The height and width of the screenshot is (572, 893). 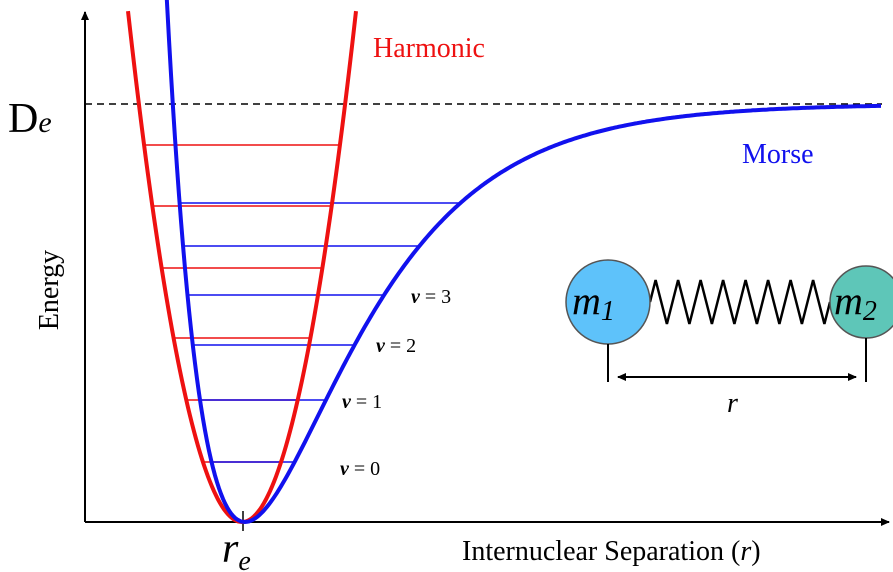 What do you see at coordinates (778, 154) in the screenshot?
I see `morse-label: Morse` at bounding box center [778, 154].